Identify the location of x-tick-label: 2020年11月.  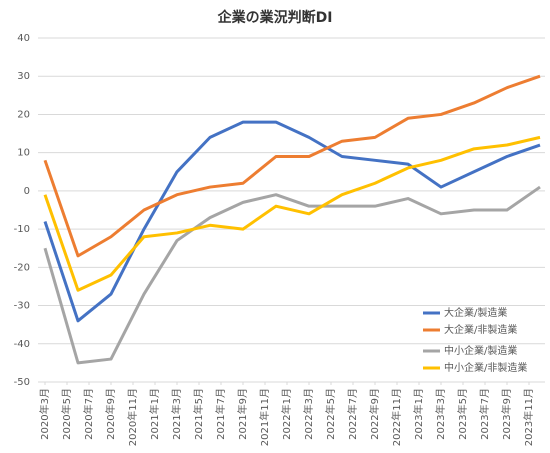
(132, 417).